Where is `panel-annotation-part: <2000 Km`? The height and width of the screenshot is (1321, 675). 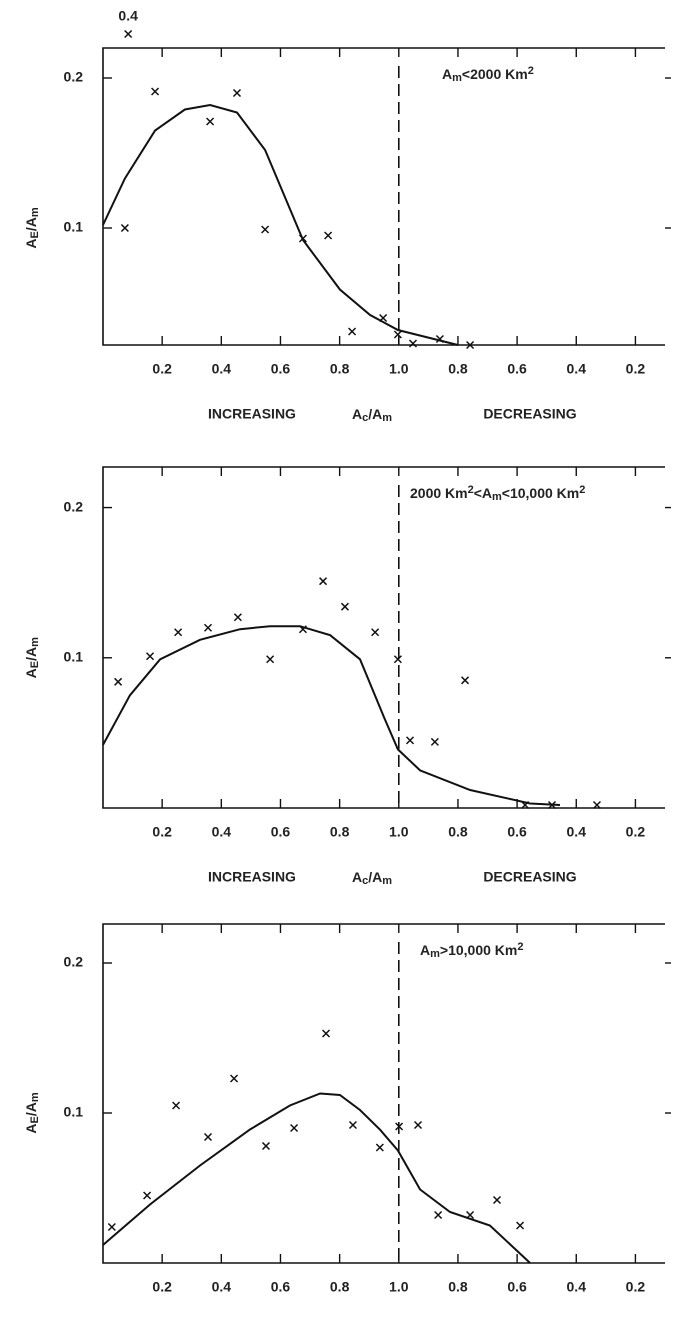
panel-annotation-part: <2000 Km is located at coordinates (495, 74).